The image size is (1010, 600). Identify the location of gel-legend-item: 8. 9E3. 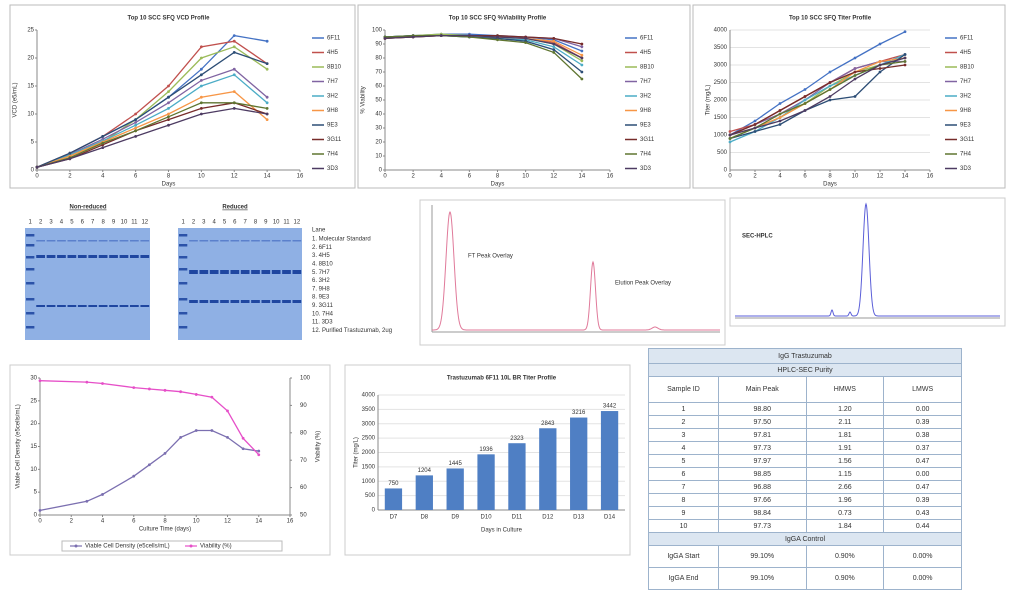
(321, 298).